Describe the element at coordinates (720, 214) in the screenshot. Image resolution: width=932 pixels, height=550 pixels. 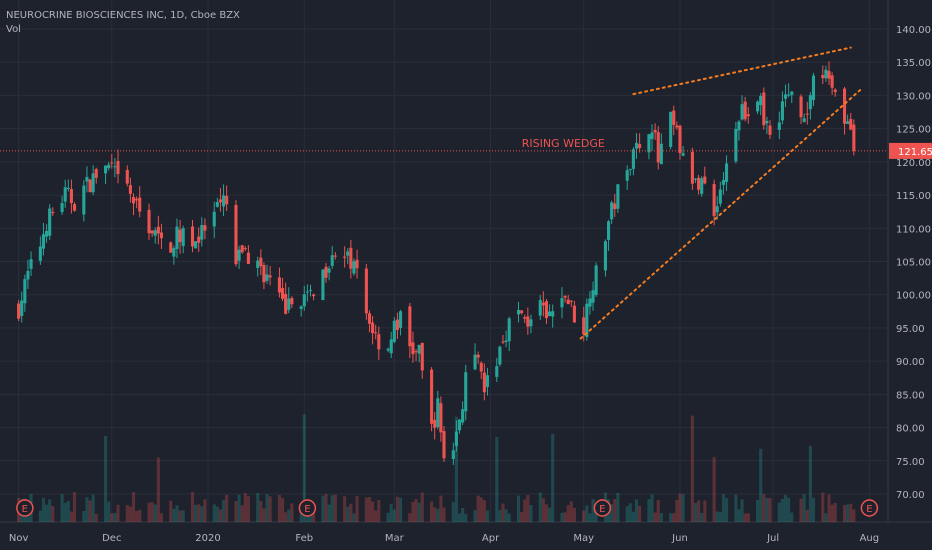
I see `trendline-lower` at that location.